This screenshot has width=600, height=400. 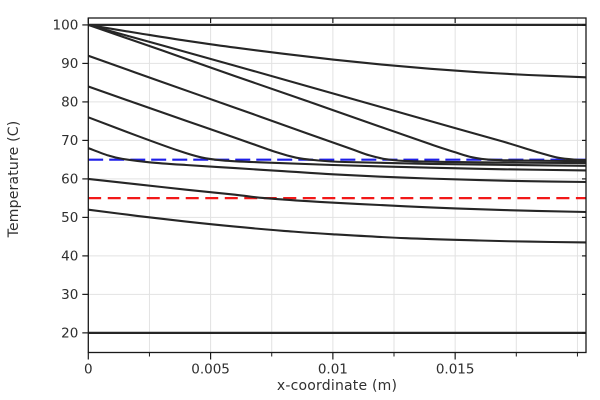 I want to click on y-tick-label: 20, so click(x=69, y=334).